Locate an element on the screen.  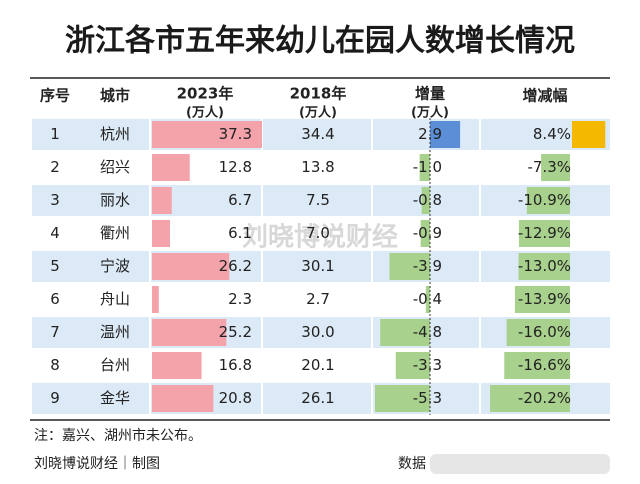
cell-change: 8.4% is located at coordinates (552, 134).